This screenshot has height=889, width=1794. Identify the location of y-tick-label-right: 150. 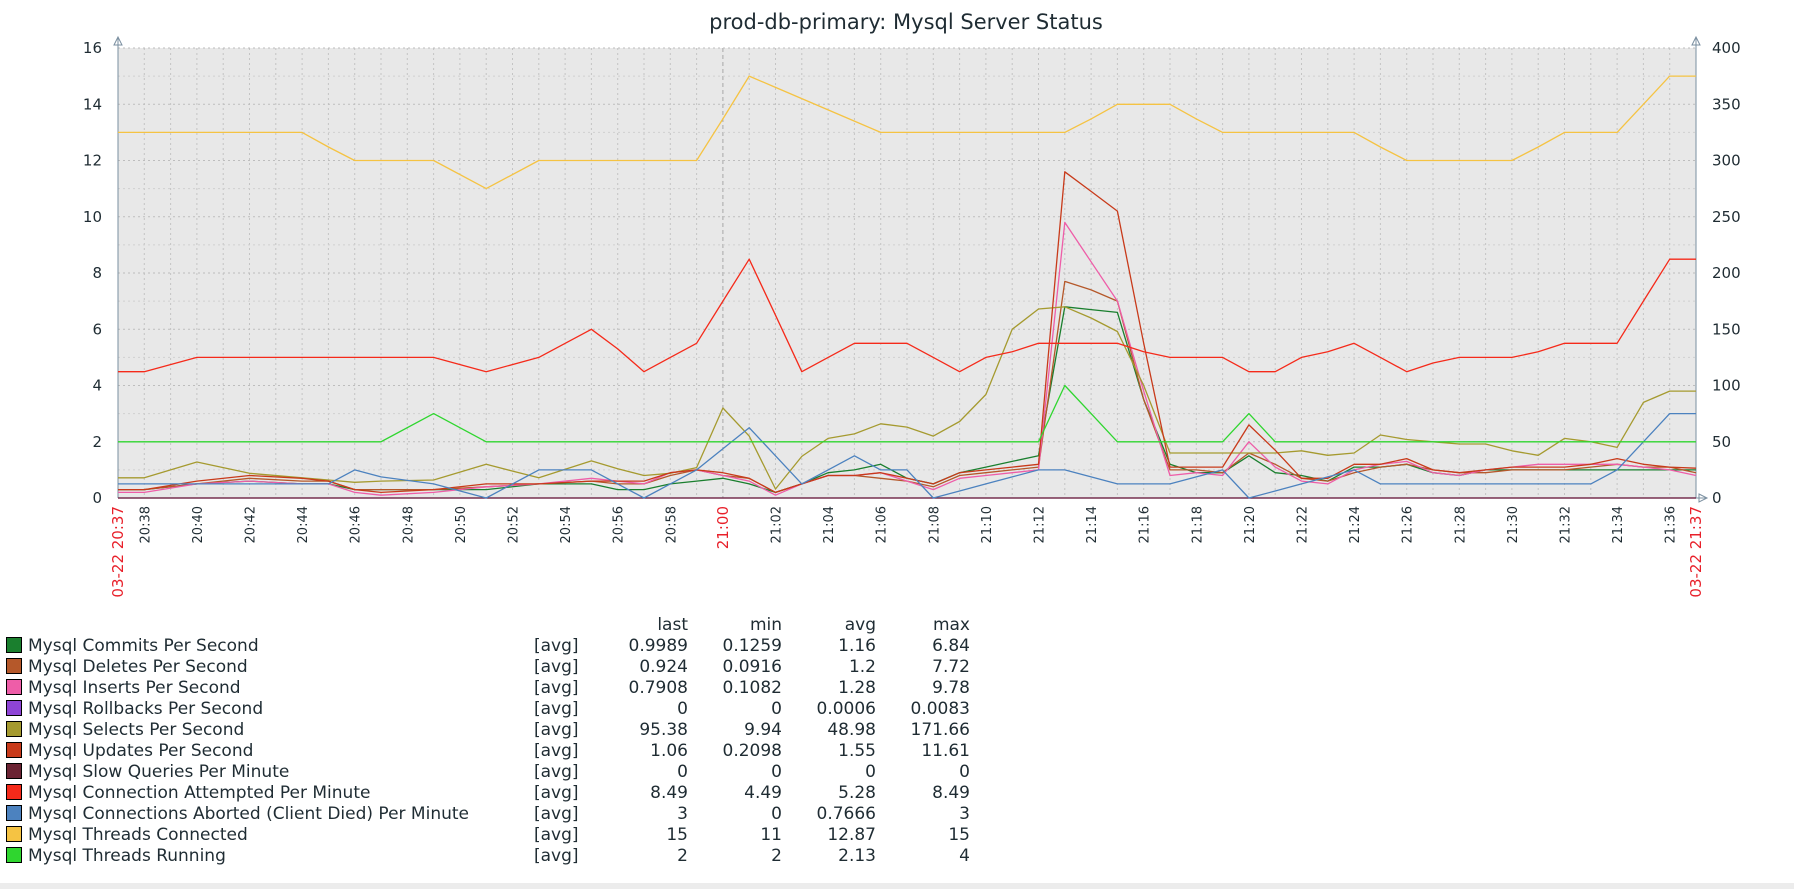
(1726, 329).